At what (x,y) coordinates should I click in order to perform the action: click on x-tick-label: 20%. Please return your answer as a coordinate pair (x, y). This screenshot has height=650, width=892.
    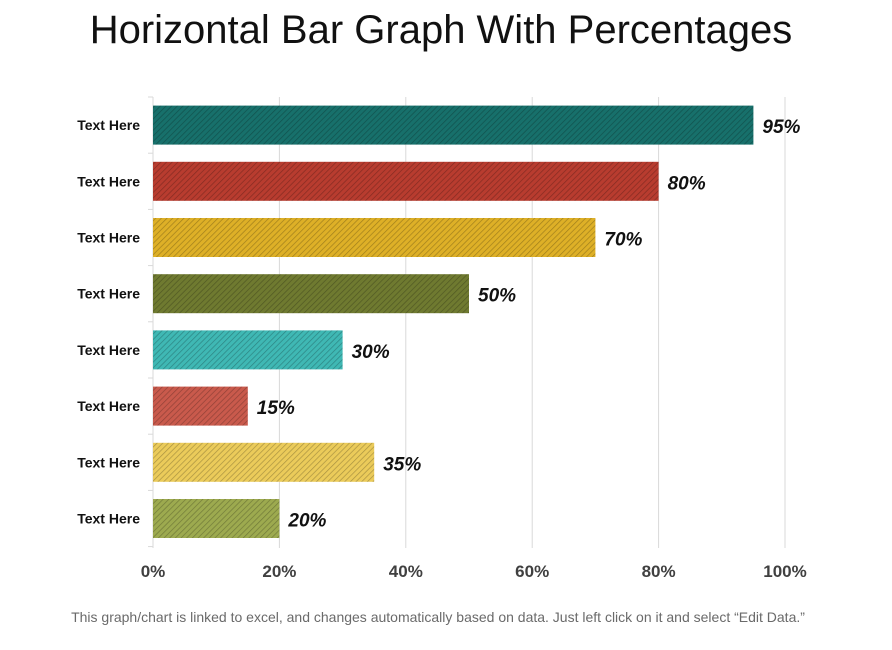
    Looking at the image, I should click on (279, 571).